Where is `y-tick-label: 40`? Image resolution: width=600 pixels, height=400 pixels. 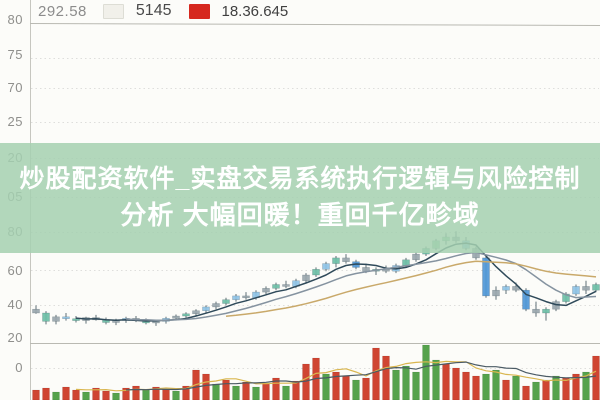
y-tick-label: 40 is located at coordinates (15, 304).